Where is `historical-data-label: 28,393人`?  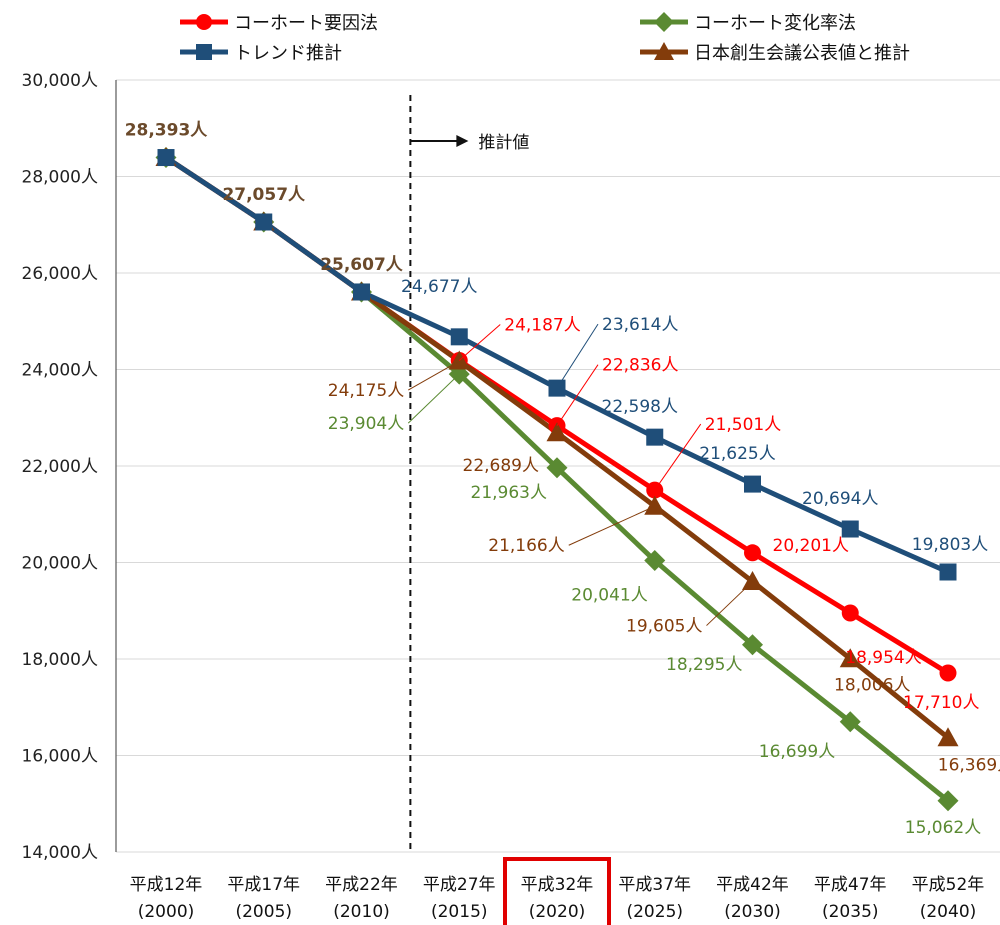 historical-data-label: 28,393人 is located at coordinates (167, 131).